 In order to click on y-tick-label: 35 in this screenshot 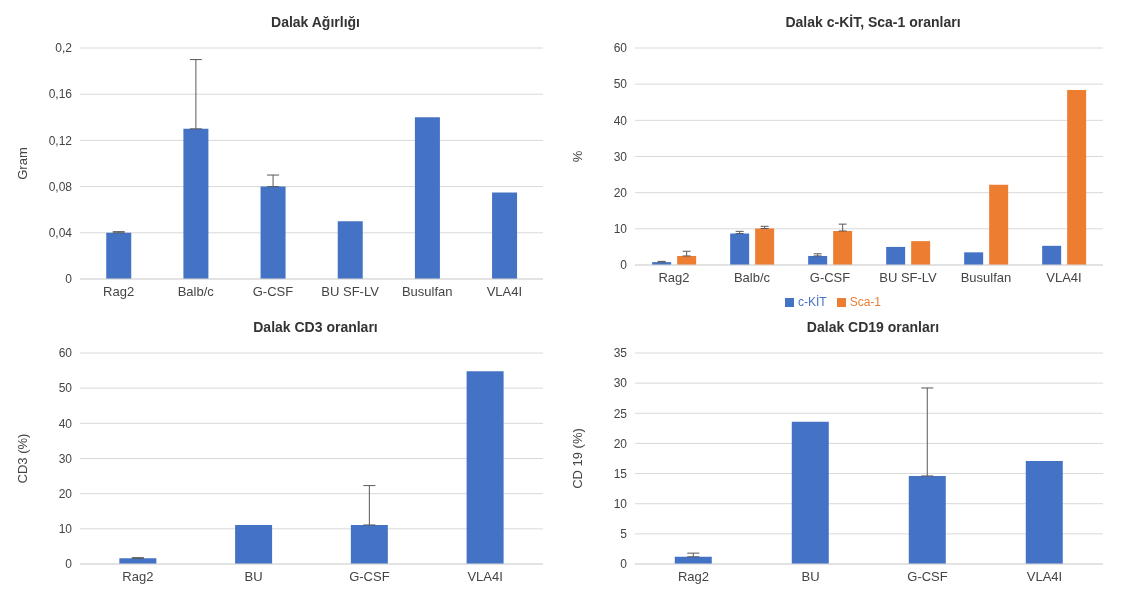, I will do `click(620, 353)`.